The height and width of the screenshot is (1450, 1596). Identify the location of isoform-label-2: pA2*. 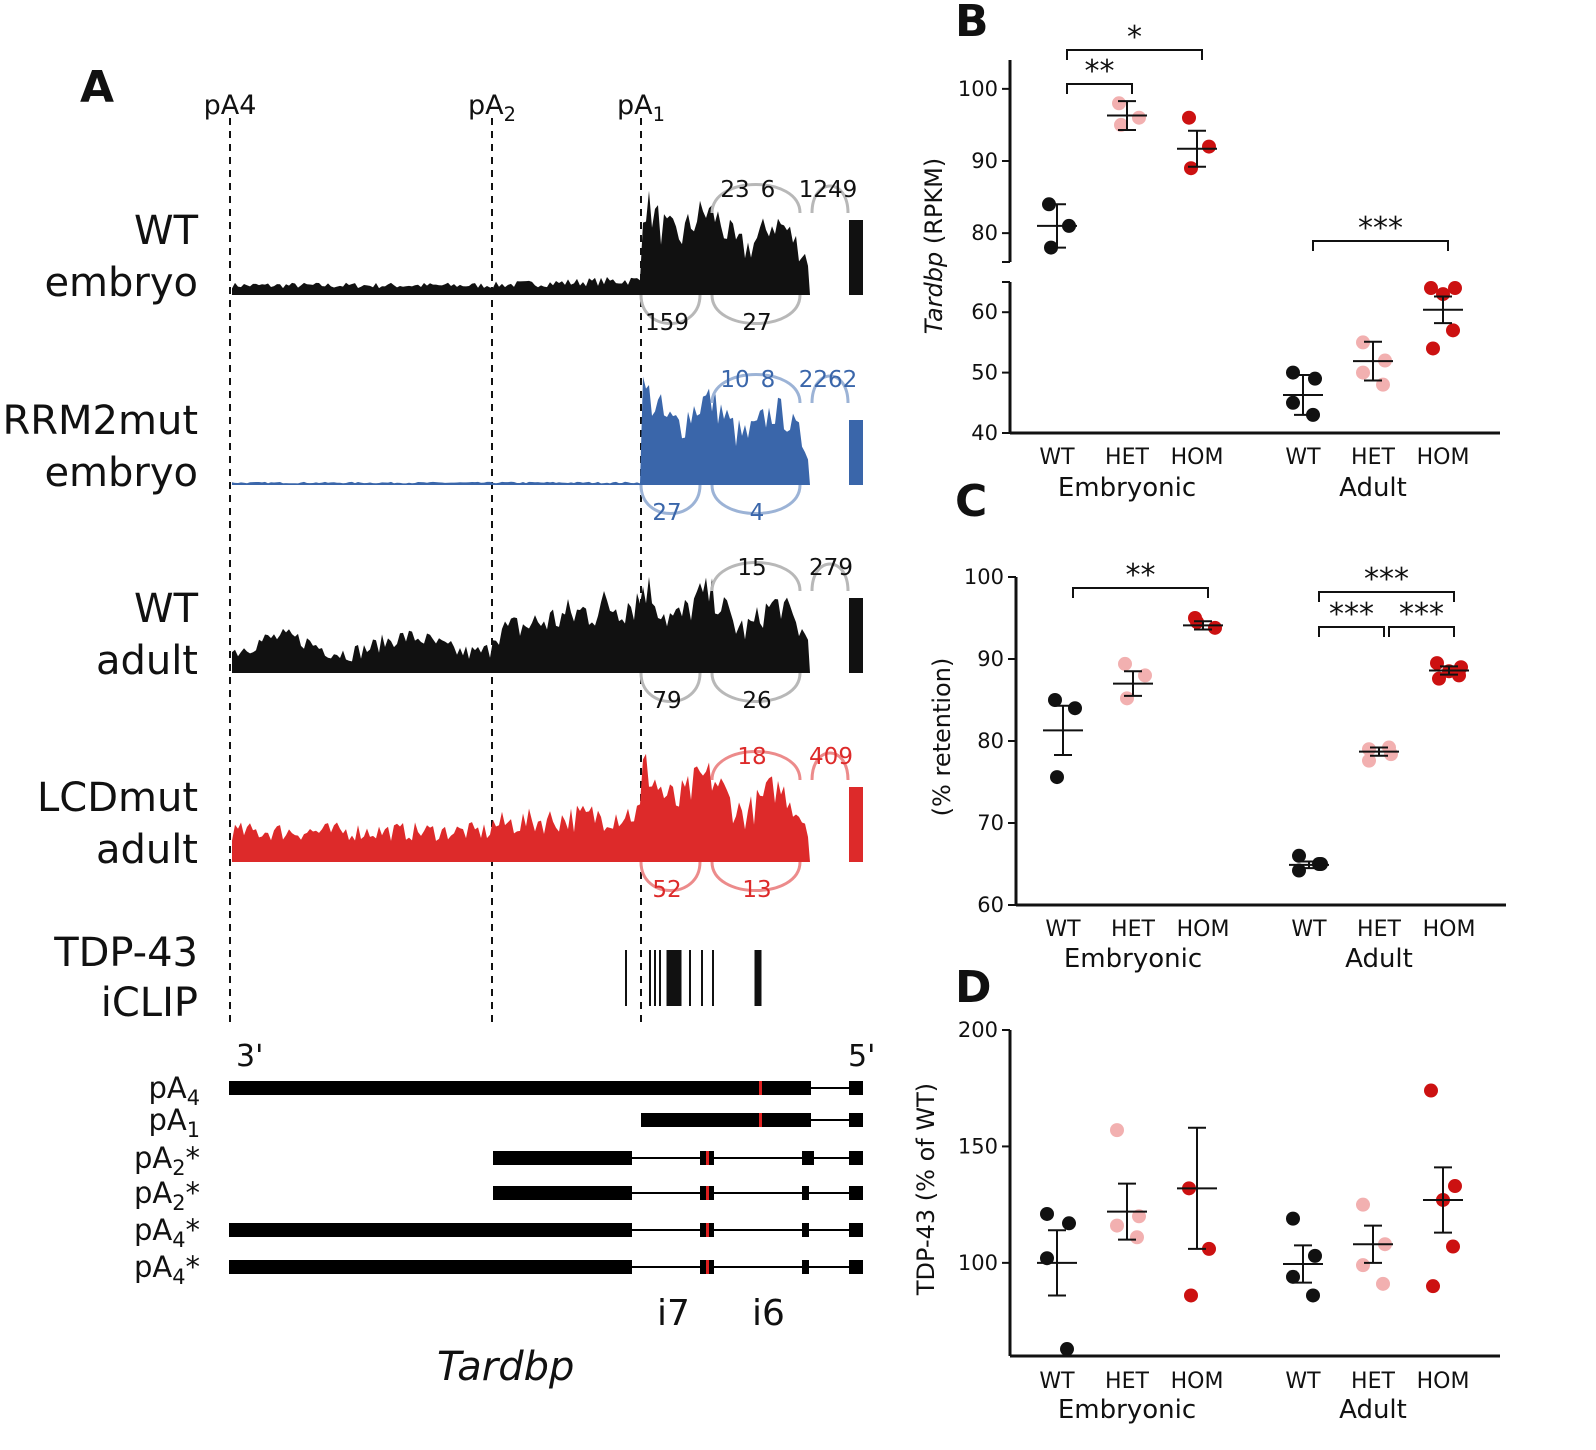
(167, 1160).